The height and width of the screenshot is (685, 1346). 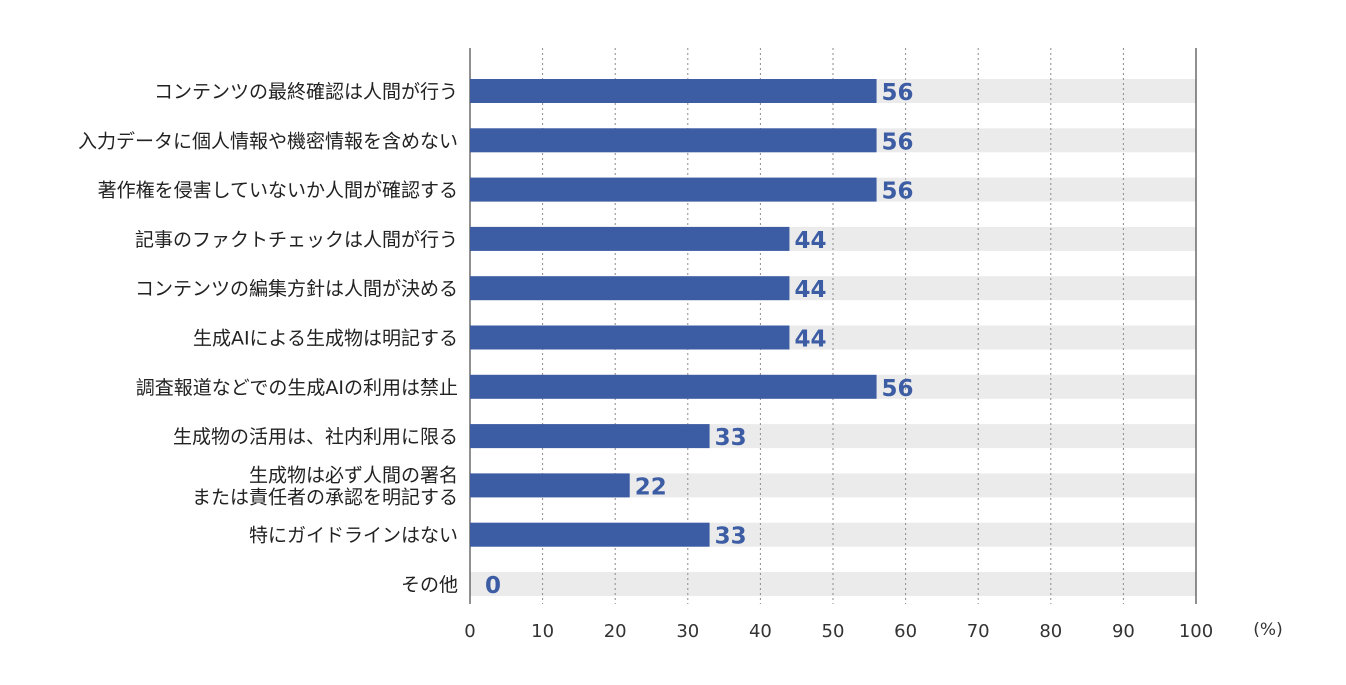 I want to click on x-axis-ticks: 0 10 20 30 40 50 60 70 80 90 100, so click(x=838, y=631).